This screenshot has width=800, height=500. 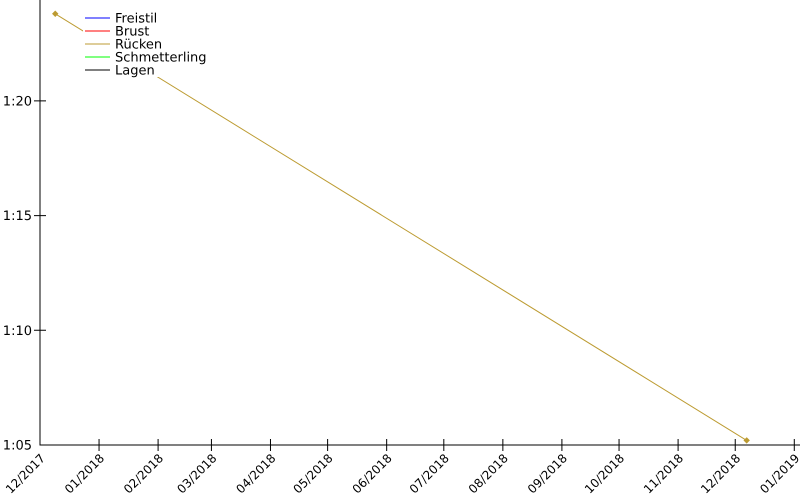 What do you see at coordinates (17, 446) in the screenshot?
I see `y-tick-label: 1:05` at bounding box center [17, 446].